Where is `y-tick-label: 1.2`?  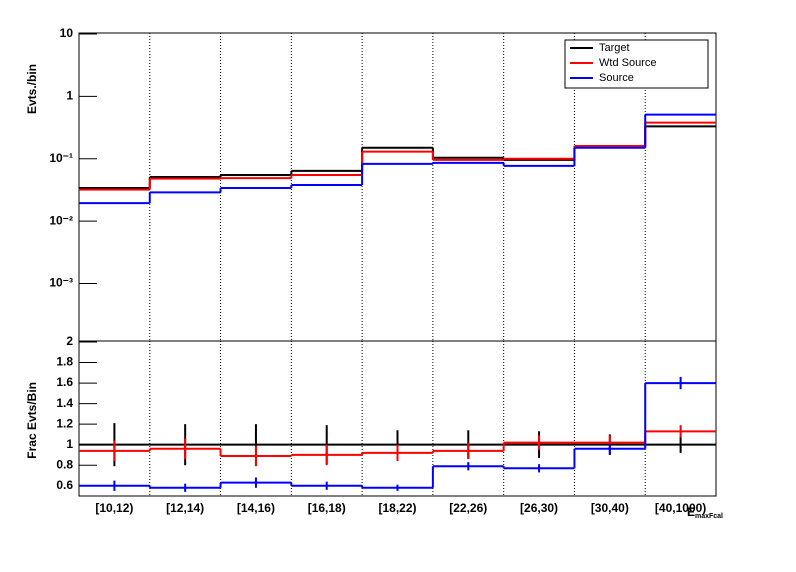
y-tick-label: 1.2 is located at coordinates (64, 423).